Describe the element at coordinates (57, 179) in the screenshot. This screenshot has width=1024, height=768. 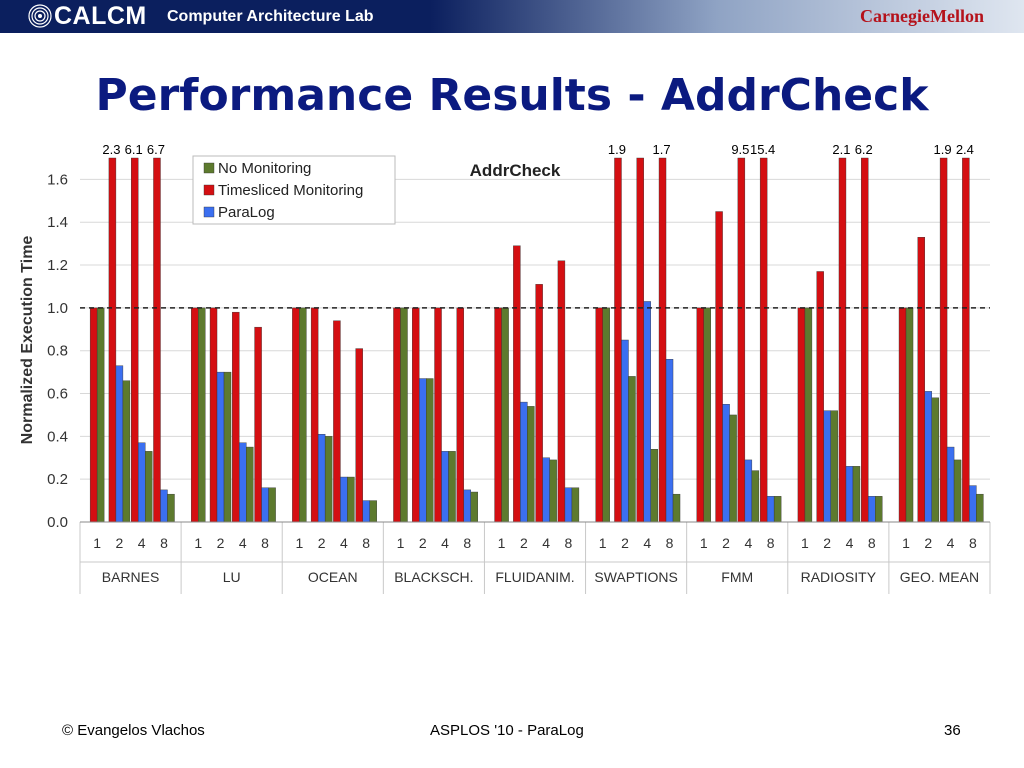
I see `y-tick-label: 1.6` at that location.